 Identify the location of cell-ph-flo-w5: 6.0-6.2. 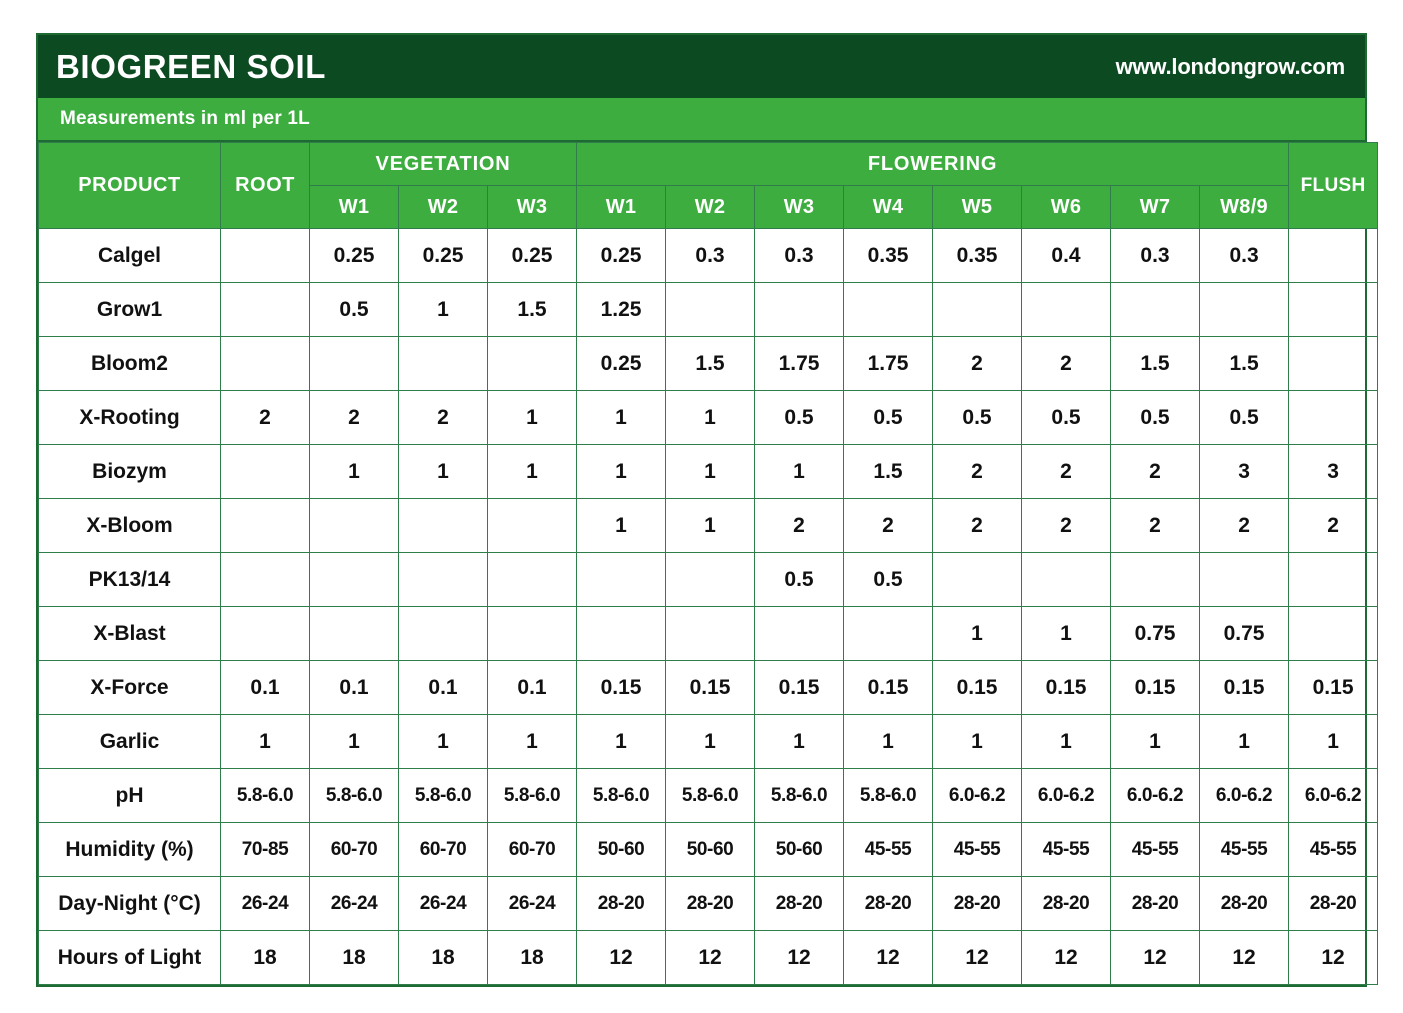
(977, 795).